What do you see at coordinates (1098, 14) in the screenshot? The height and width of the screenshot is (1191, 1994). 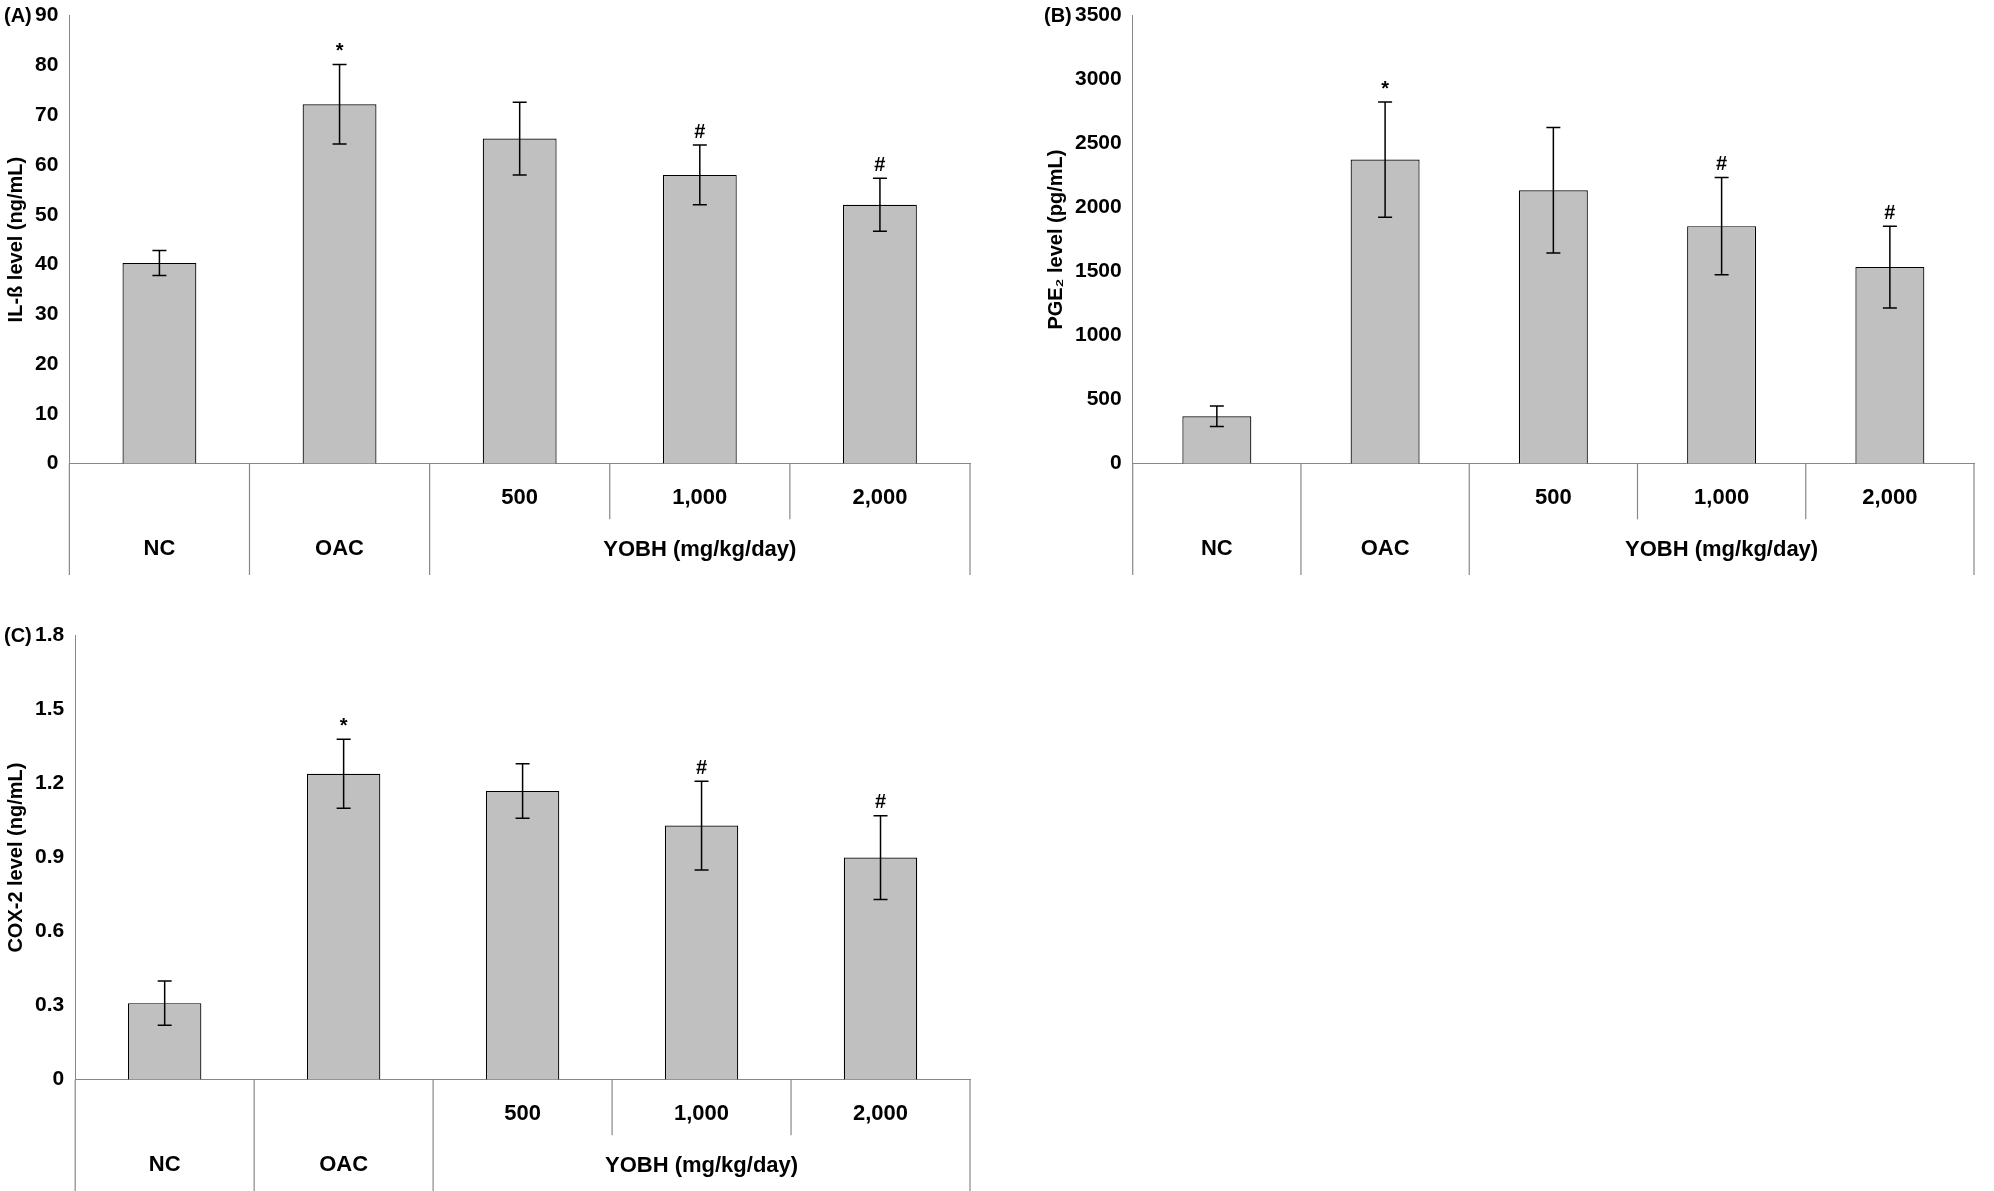 I see `y-tick-label: 3500` at bounding box center [1098, 14].